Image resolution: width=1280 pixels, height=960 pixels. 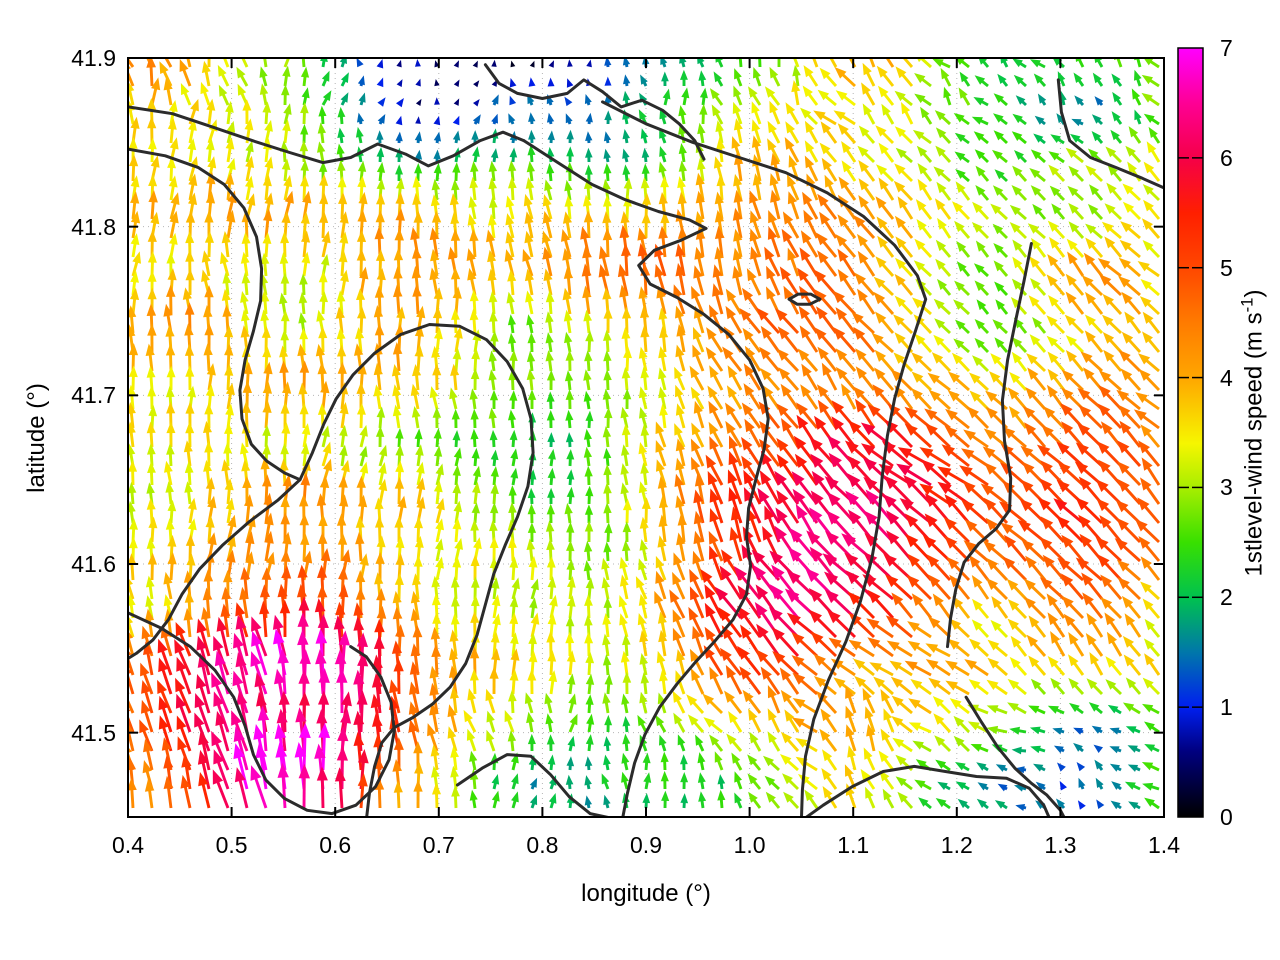 What do you see at coordinates (93, 564) in the screenshot?
I see `y-tick-label: 41.6` at bounding box center [93, 564].